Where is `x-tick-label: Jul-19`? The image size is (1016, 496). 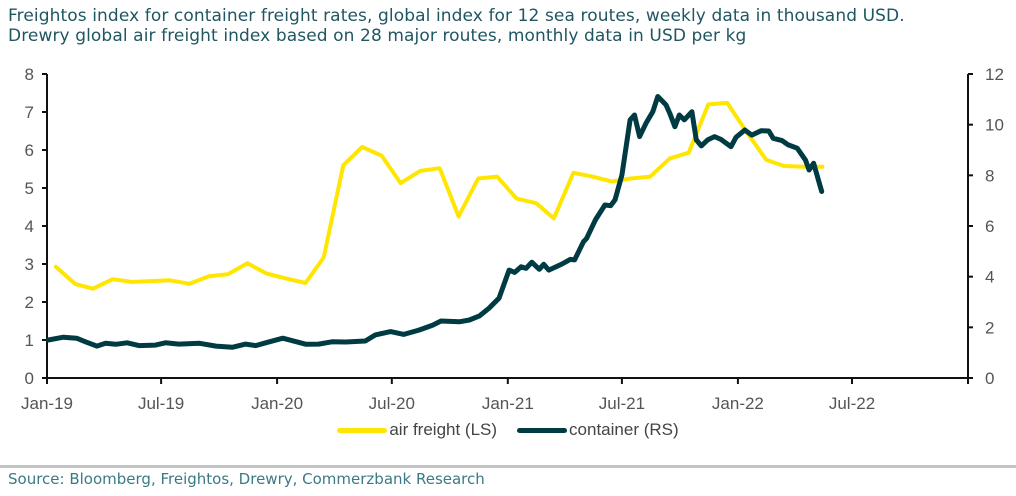 x-tick-label: Jul-19 is located at coordinates (161, 403).